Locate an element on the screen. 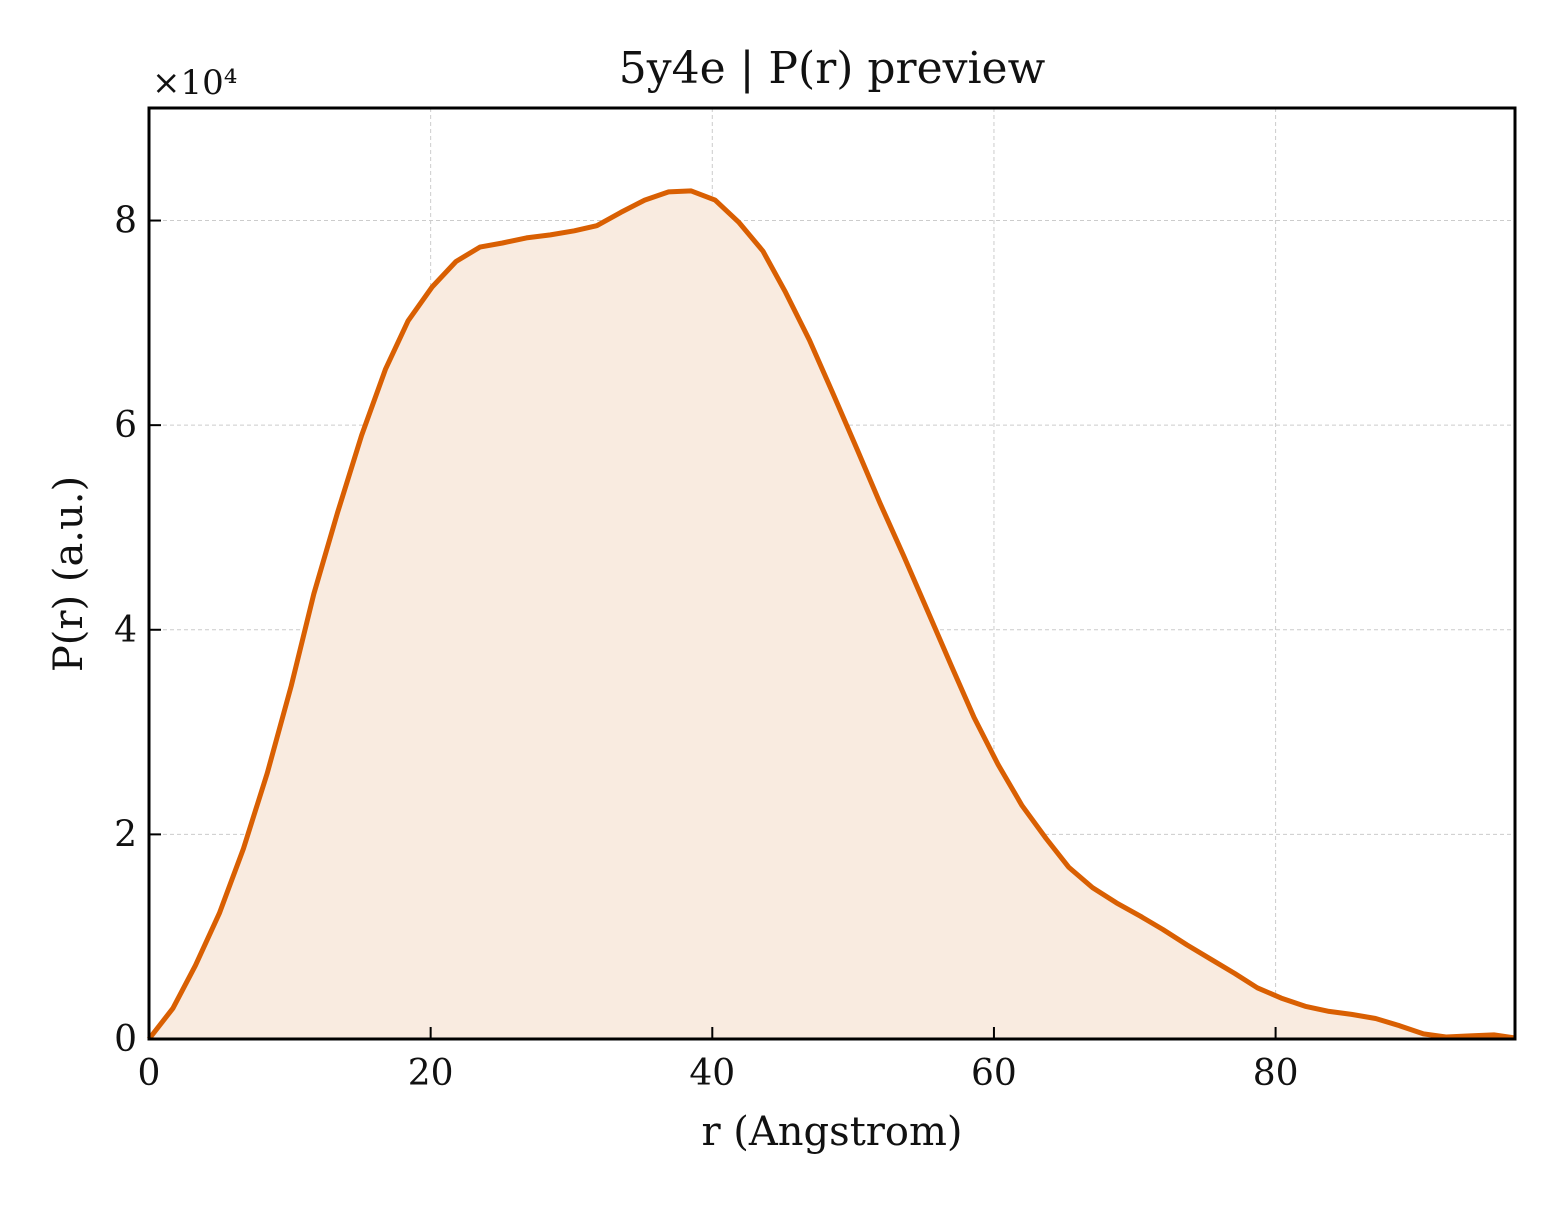  x-tick-label: 20 is located at coordinates (431, 1073).